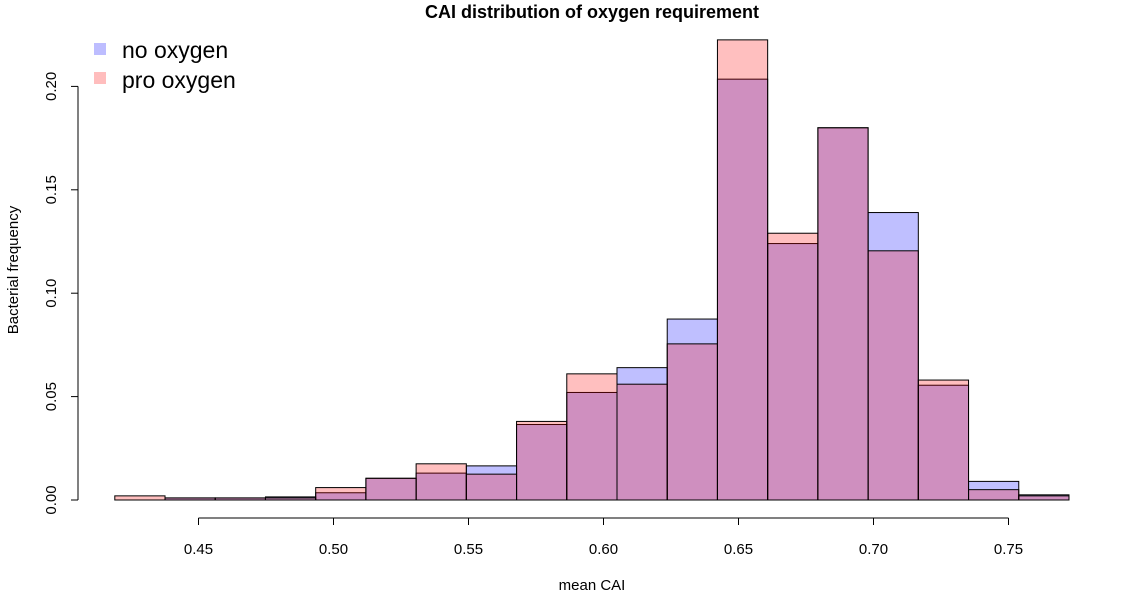  I want to click on chart-title: CAI distribution of oxygen requirement, so click(592, 12).